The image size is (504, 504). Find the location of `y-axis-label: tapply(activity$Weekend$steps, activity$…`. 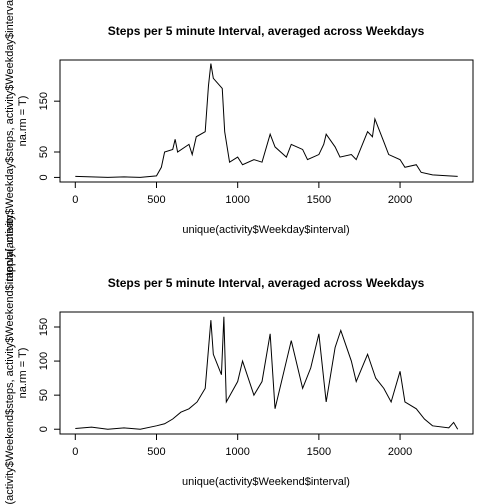

y-axis-label: tapply(activity$Weekend$steps, activity$… is located at coordinates (10, 358).